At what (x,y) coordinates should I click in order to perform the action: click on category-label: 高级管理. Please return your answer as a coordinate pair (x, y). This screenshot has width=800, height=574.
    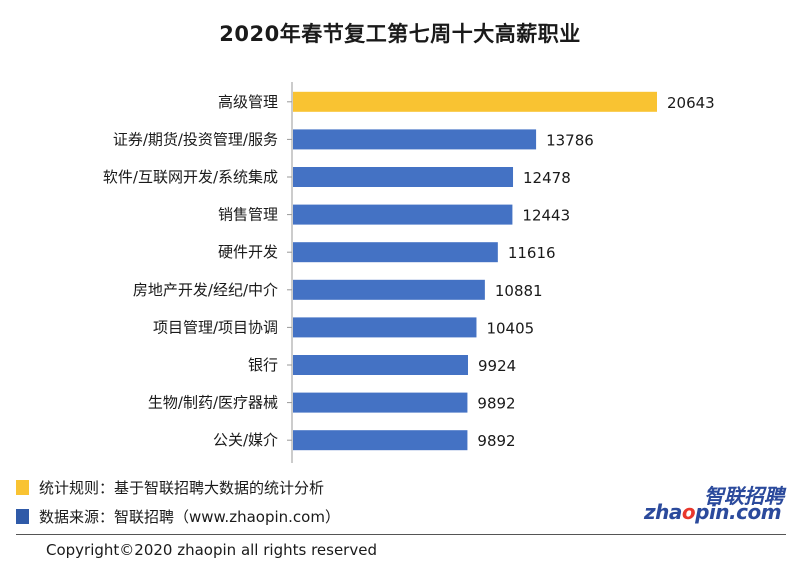
    Looking at the image, I should click on (248, 102).